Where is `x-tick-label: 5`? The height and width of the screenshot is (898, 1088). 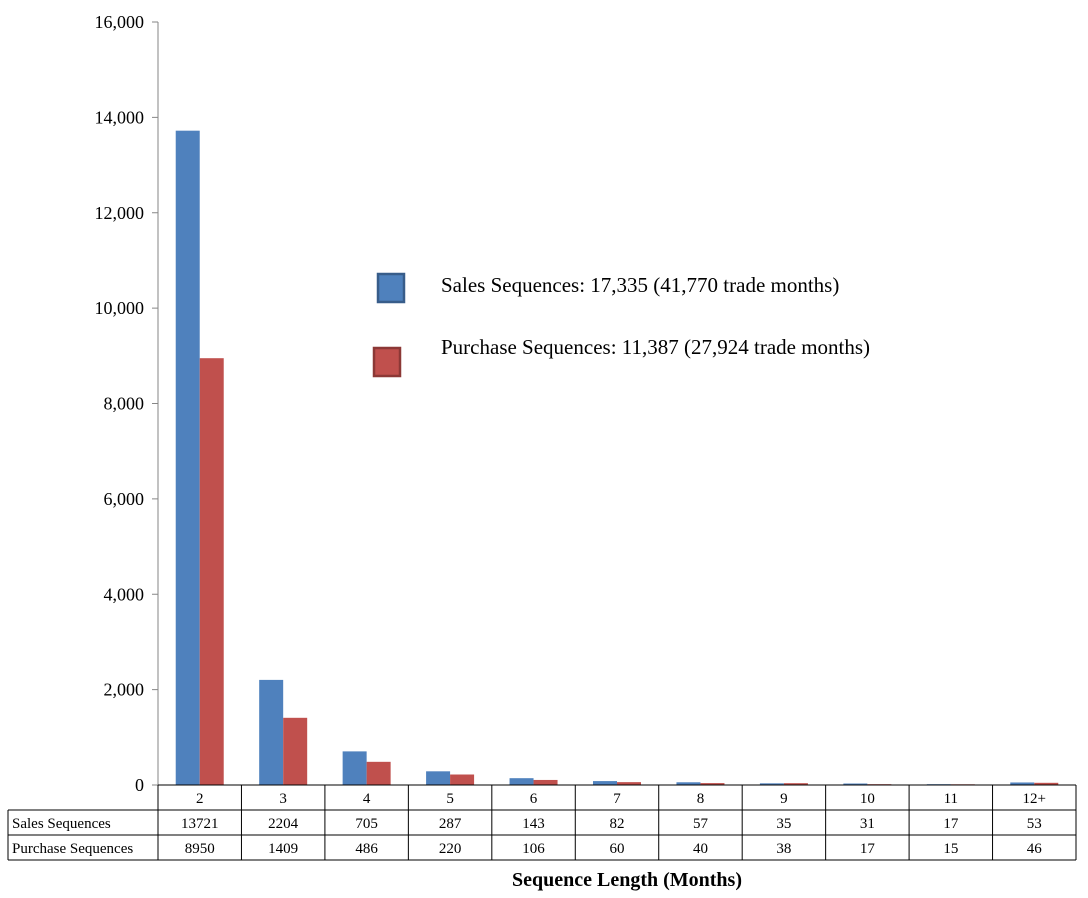
x-tick-label: 5 is located at coordinates (450, 799).